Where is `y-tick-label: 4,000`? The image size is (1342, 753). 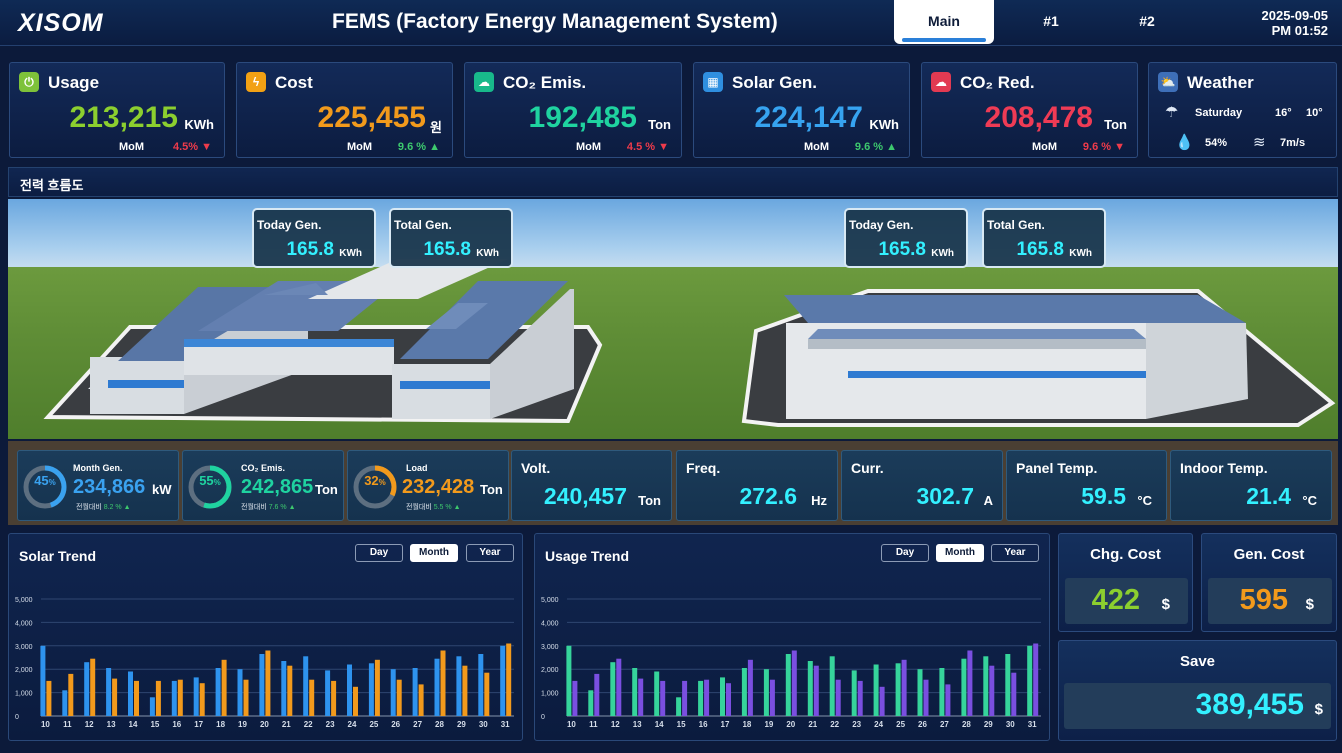 y-tick-label: 4,000 is located at coordinates (24, 623).